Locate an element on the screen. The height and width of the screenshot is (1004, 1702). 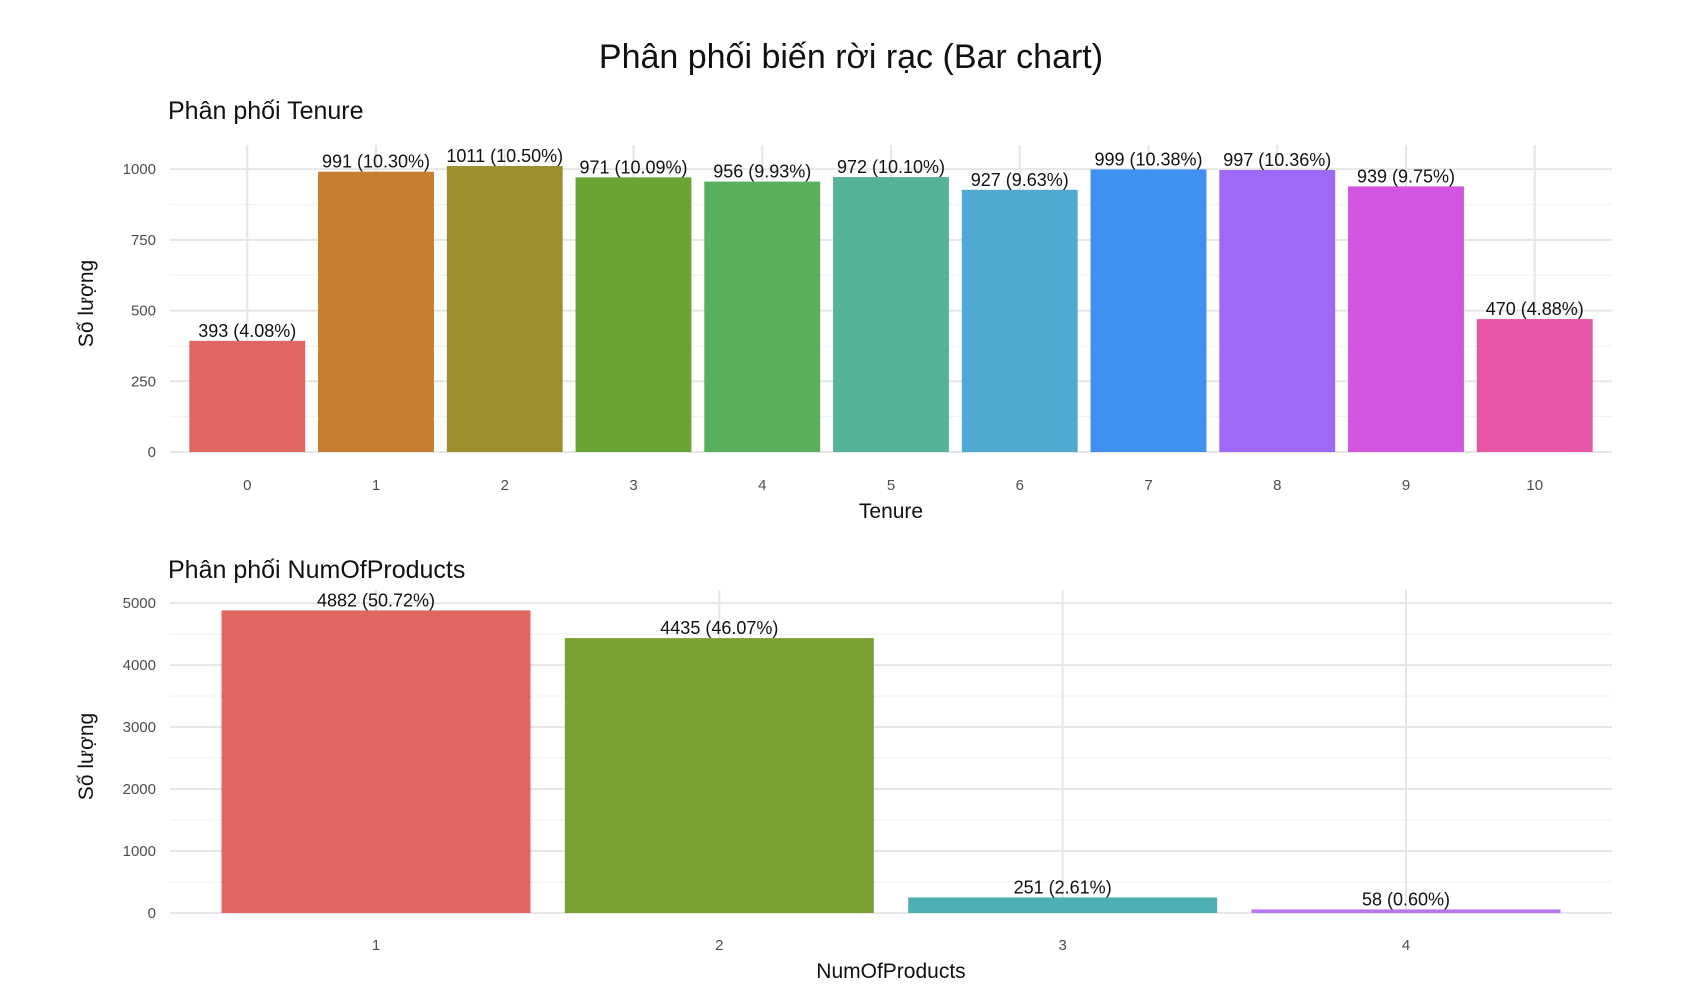
numofproducts-x-tick-label: 3 is located at coordinates (1062, 945).